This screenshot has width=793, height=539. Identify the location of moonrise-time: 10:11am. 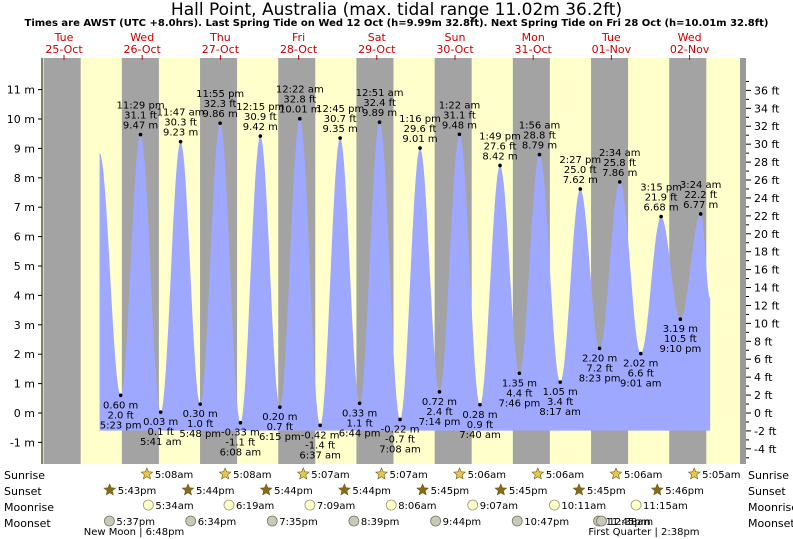
(583, 506).